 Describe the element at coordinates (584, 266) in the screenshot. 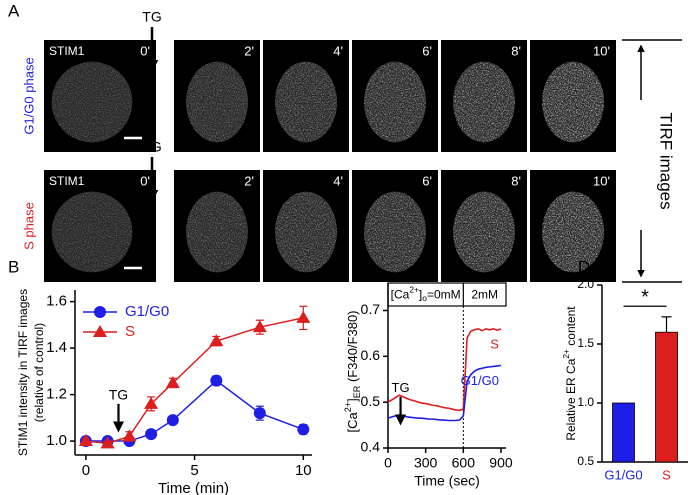

I see `panel-letter: D` at that location.